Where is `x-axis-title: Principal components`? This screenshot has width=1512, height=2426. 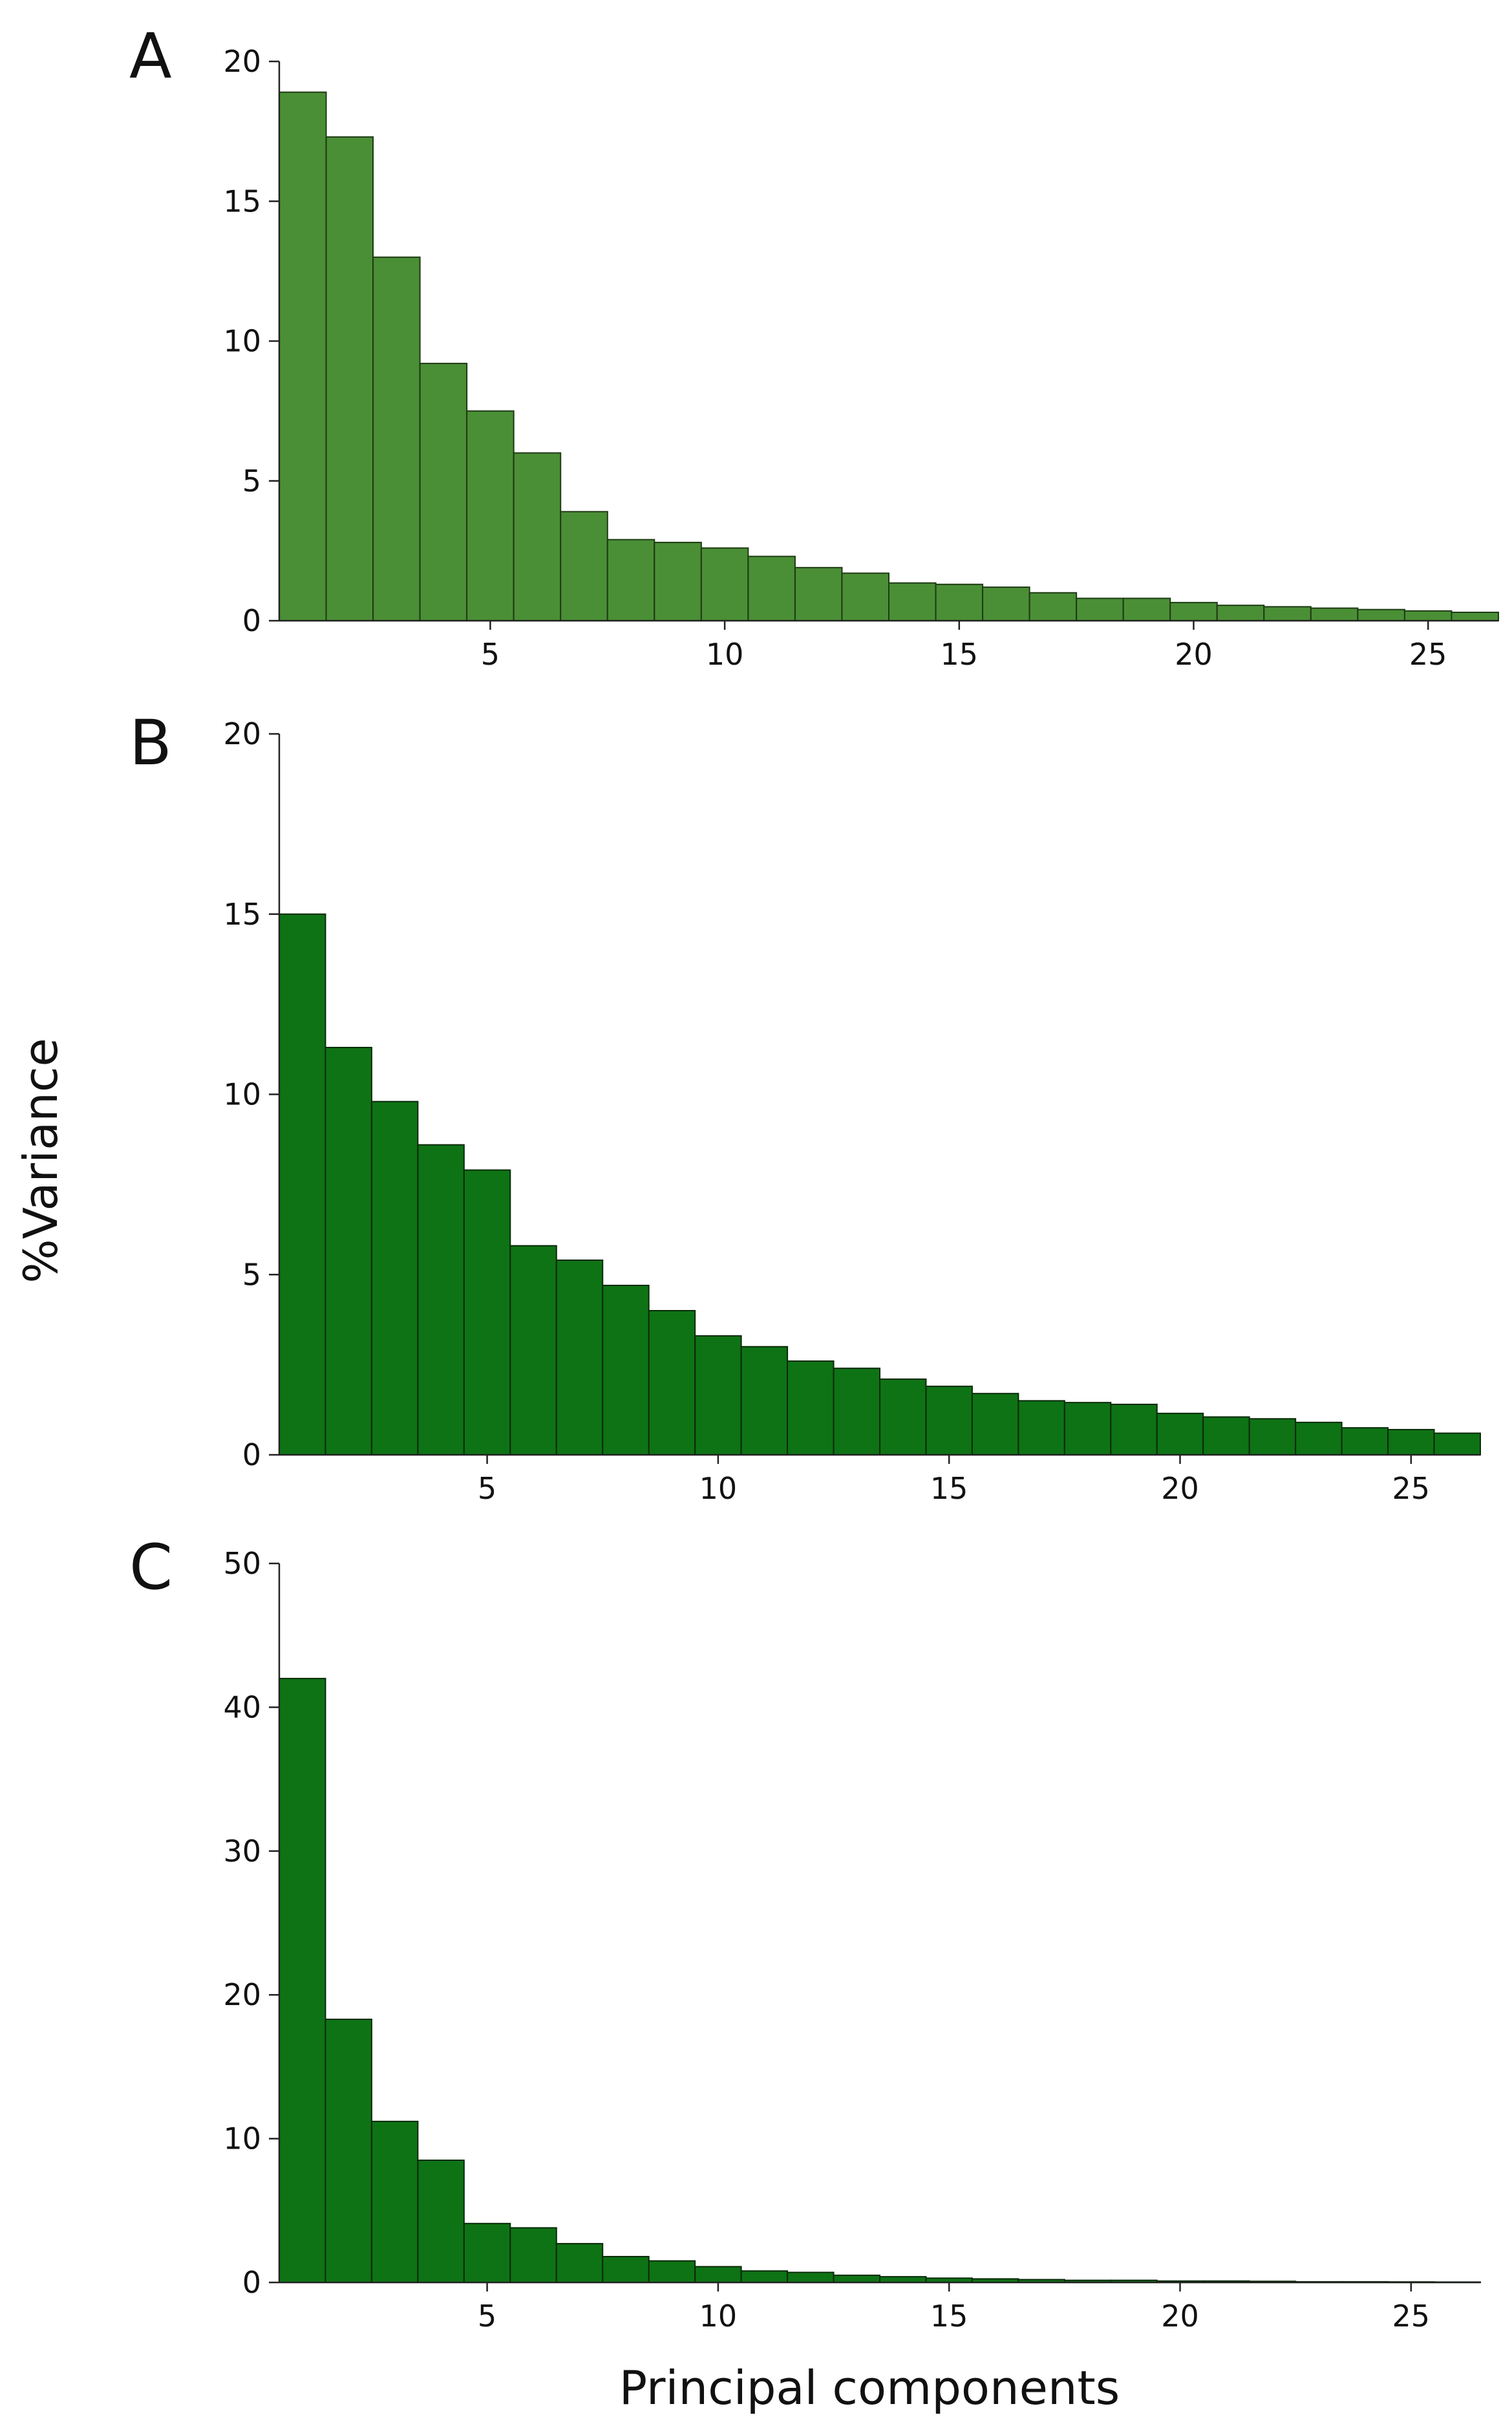
x-axis-title: Principal components is located at coordinates (869, 2388).